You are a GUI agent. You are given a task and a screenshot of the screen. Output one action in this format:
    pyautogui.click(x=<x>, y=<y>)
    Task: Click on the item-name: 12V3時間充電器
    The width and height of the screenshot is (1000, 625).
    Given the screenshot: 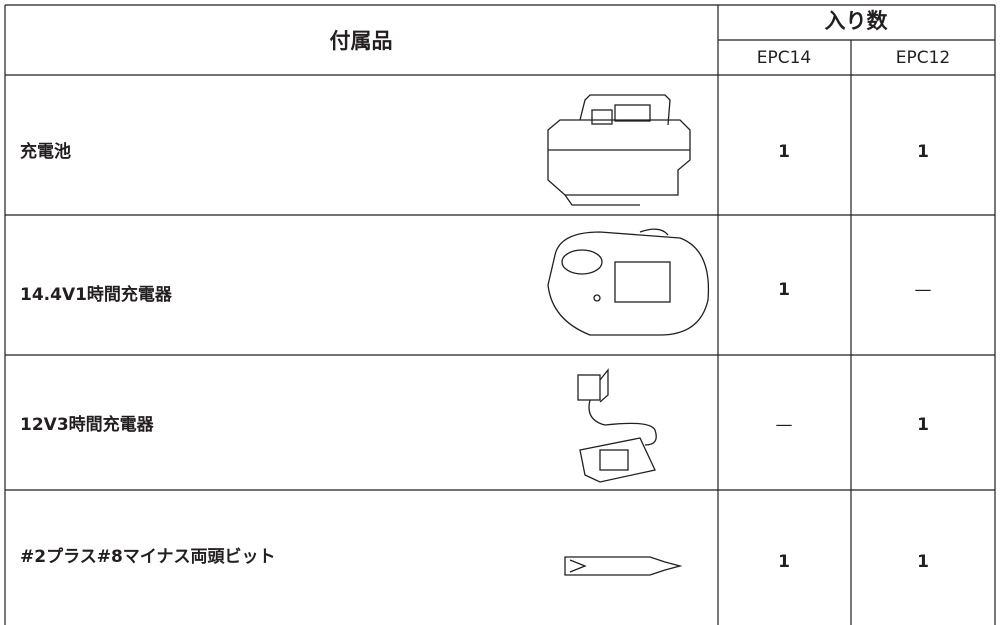 What is the action you would take?
    pyautogui.click(x=87, y=424)
    